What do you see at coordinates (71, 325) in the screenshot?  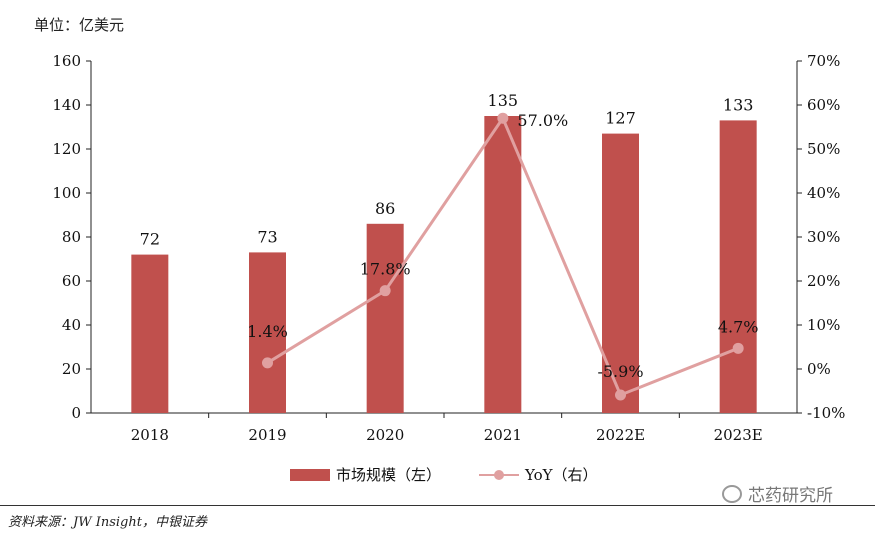 I see `left-axis-tick-label: 40` at bounding box center [71, 325].